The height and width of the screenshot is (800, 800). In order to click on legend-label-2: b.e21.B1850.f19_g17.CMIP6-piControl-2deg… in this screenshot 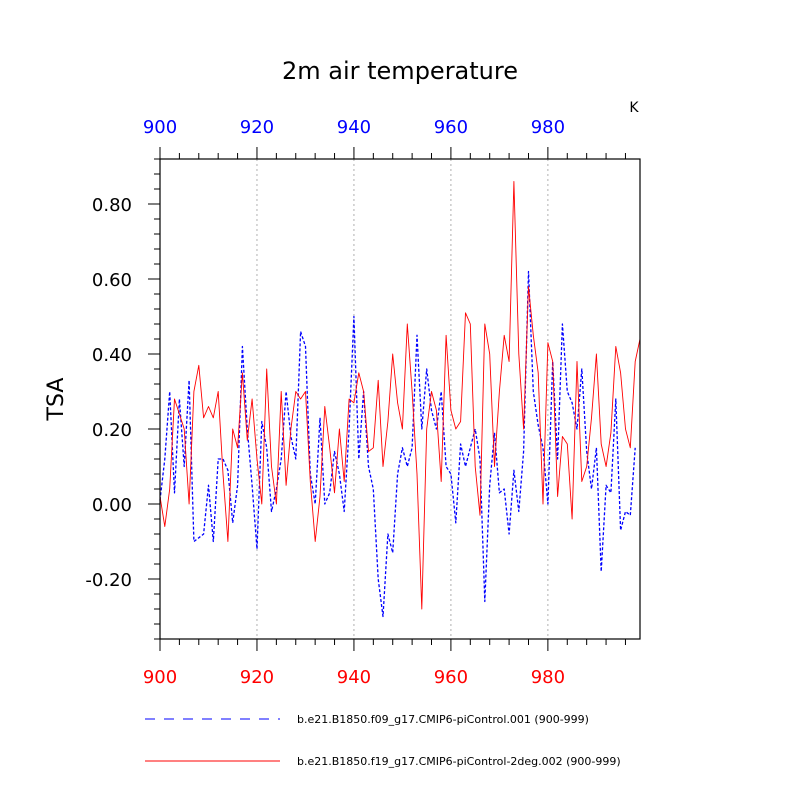, I will do `click(459, 761)`.